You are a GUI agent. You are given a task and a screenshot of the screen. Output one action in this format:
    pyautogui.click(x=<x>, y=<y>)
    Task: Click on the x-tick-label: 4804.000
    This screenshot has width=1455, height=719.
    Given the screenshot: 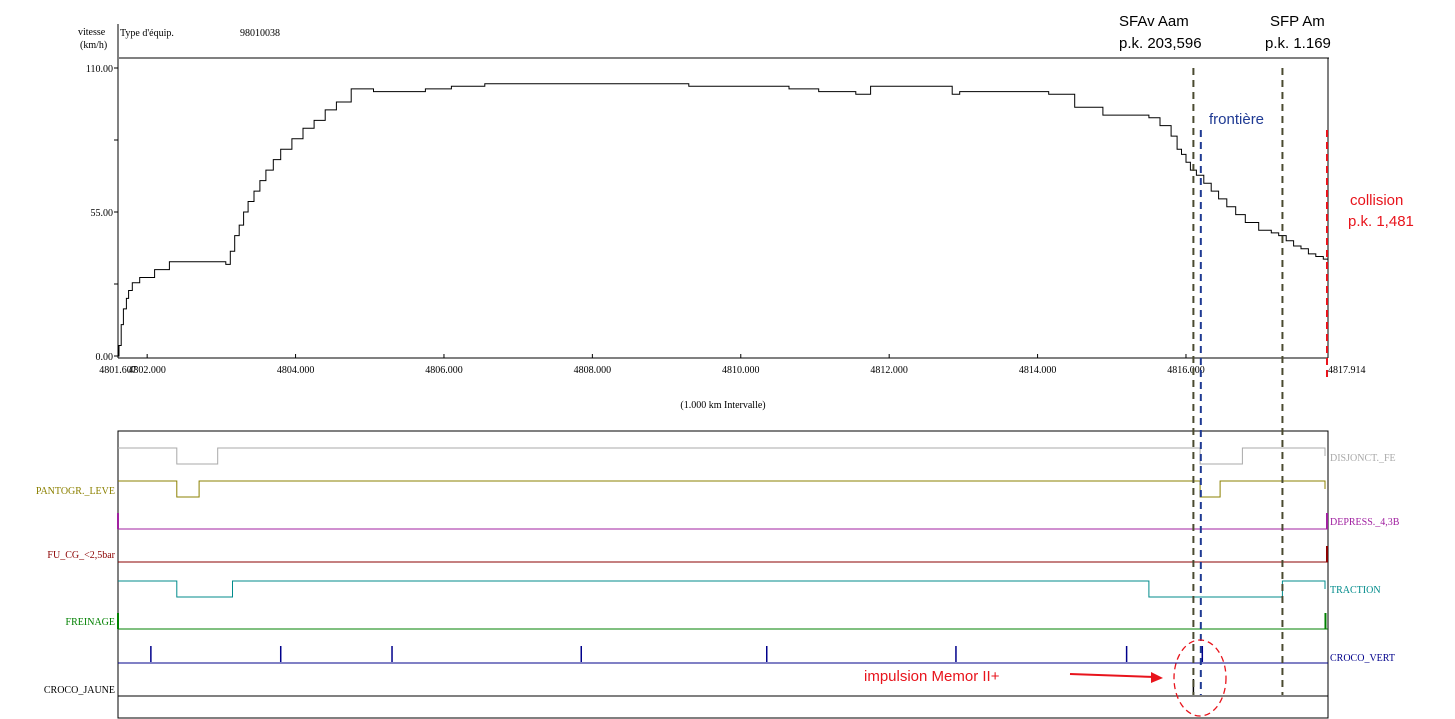 What is the action you would take?
    pyautogui.click(x=296, y=370)
    